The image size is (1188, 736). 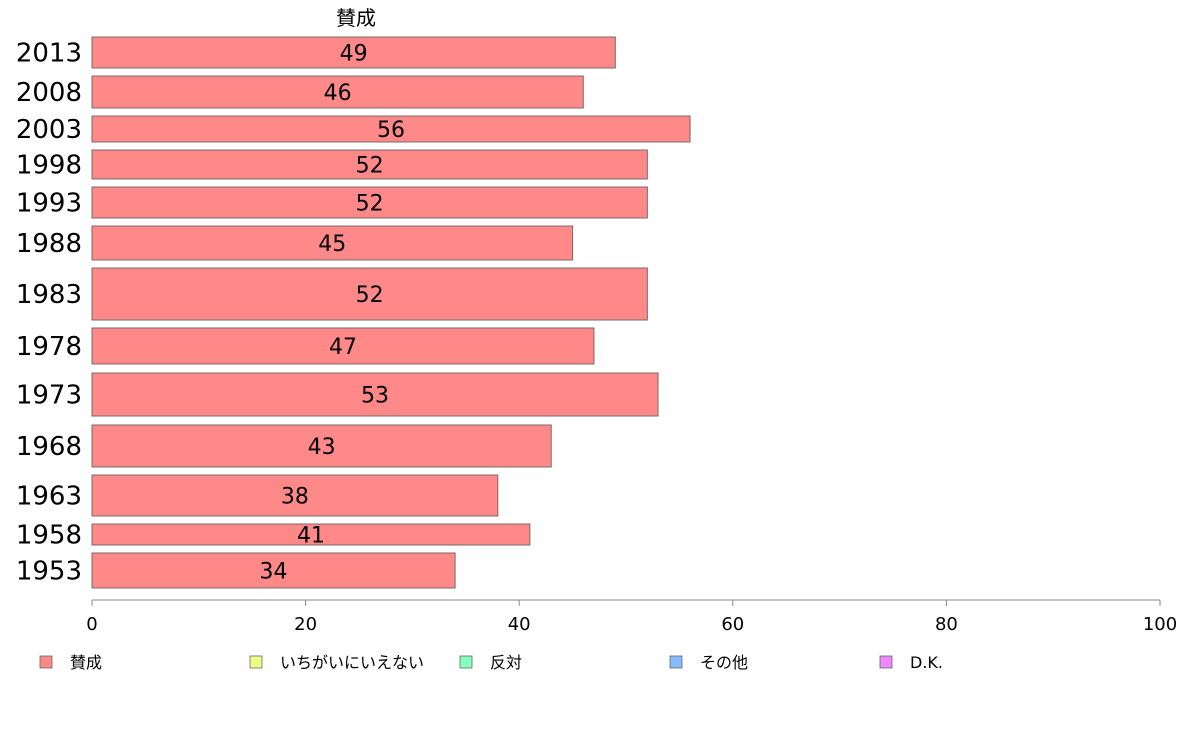 I want to click on legend-label-0: 賛成, so click(x=86, y=662).